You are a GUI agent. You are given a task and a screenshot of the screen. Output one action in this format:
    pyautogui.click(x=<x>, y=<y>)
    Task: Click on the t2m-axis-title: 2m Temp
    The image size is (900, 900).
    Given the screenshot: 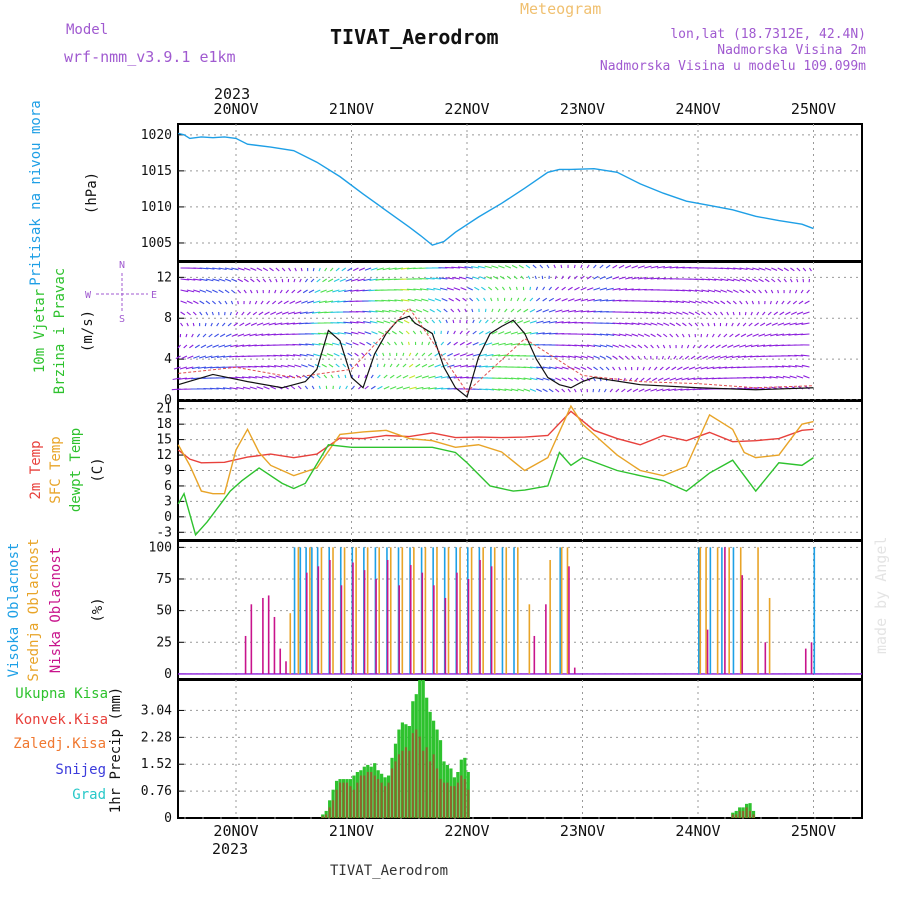 What is the action you would take?
    pyautogui.click(x=36, y=469)
    